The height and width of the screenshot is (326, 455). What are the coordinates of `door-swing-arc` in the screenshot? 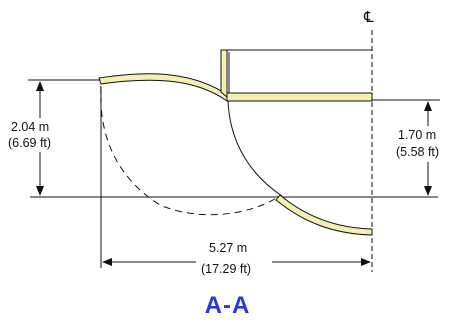 It's located at (255, 148).